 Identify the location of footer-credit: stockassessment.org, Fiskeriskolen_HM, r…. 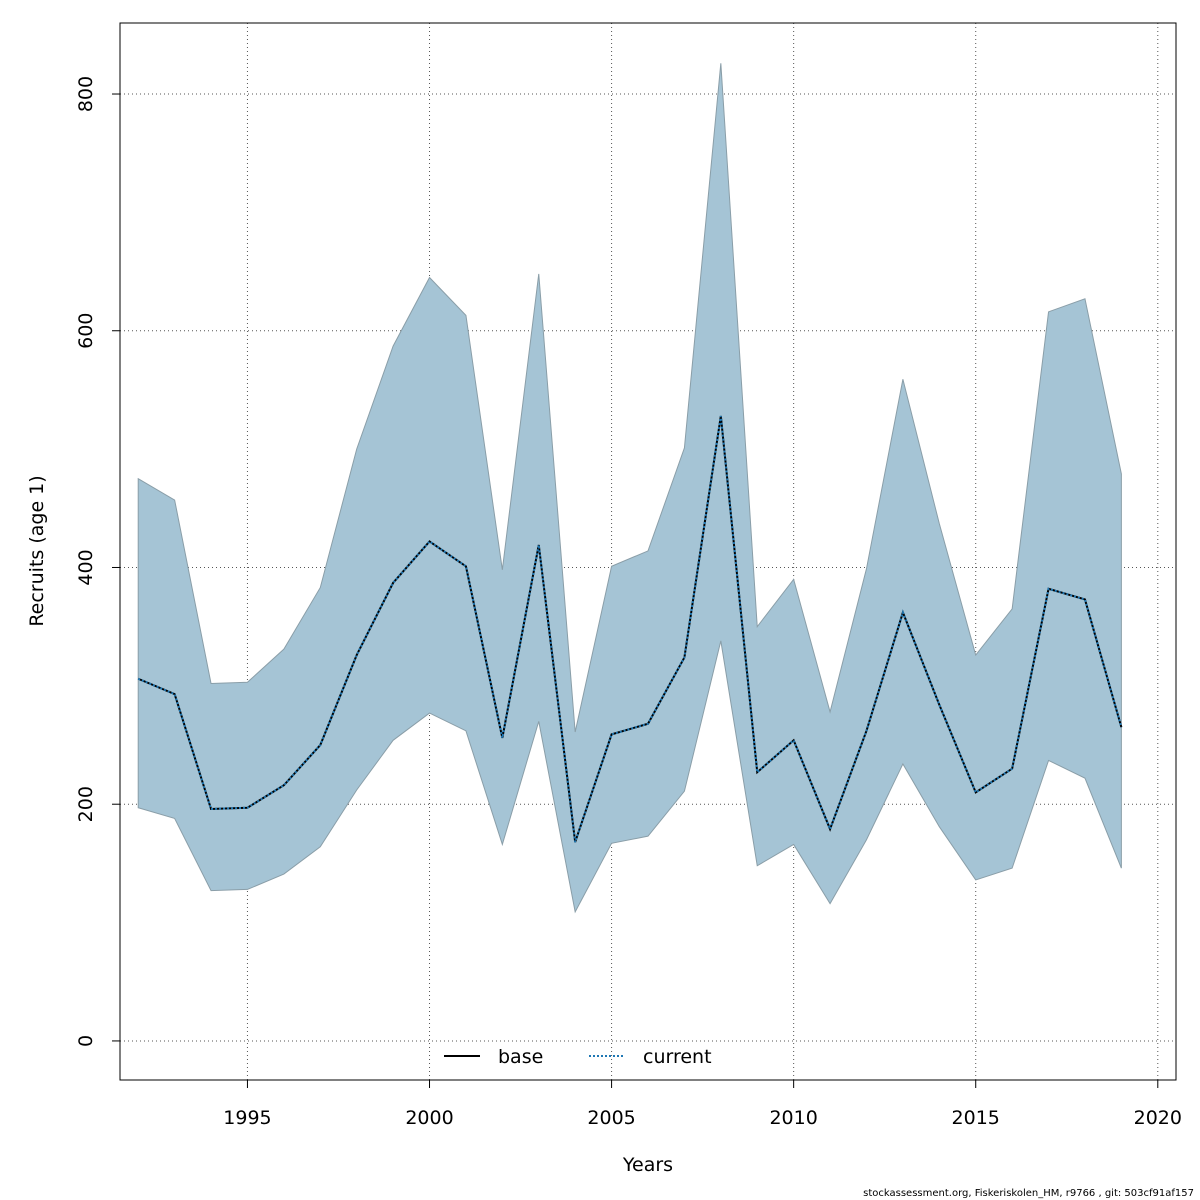
(1028, 1193).